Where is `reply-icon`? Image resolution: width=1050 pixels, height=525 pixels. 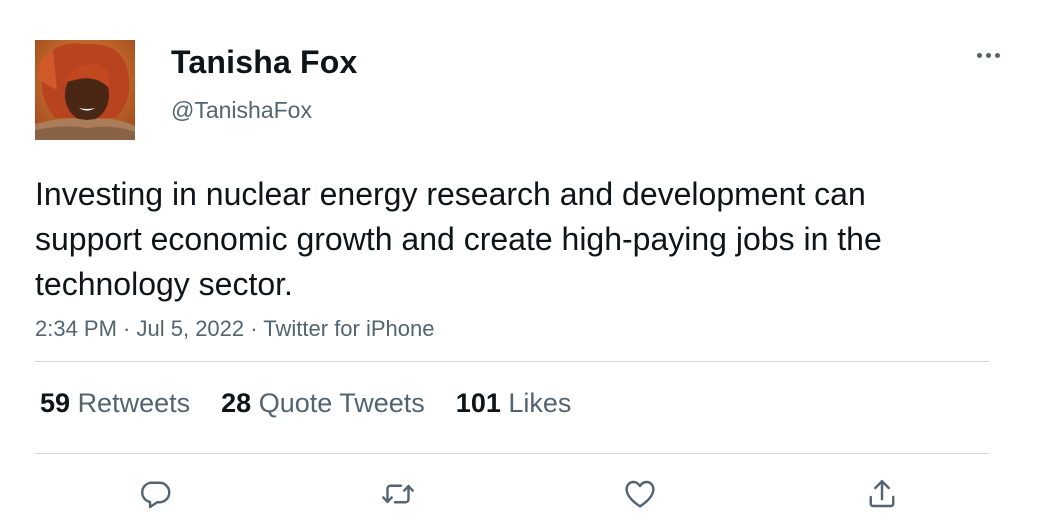
reply-icon is located at coordinates (156, 495).